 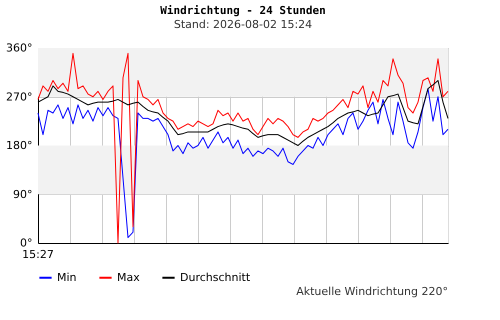 What do you see at coordinates (67, 277) in the screenshot?
I see `legend-label: Min` at bounding box center [67, 277].